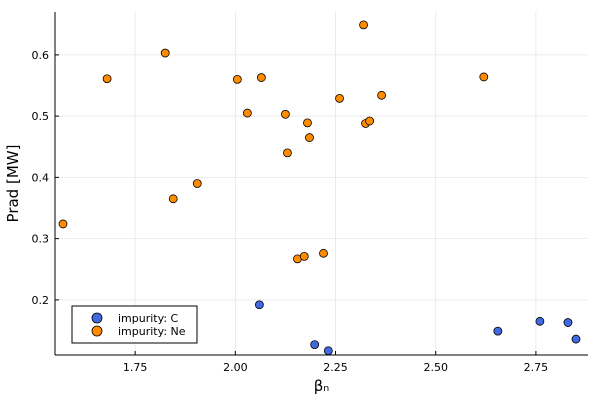 This screenshot has width=600, height=400. What do you see at coordinates (152, 331) in the screenshot?
I see `legend-label-impurity-ne: impurity: Ne` at bounding box center [152, 331].